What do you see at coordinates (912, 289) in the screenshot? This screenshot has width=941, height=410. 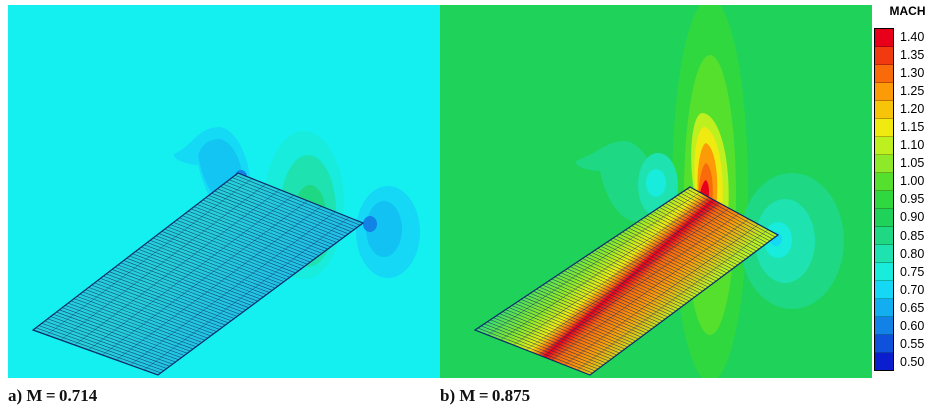 I see `legend-label: 0.70` at bounding box center [912, 289].